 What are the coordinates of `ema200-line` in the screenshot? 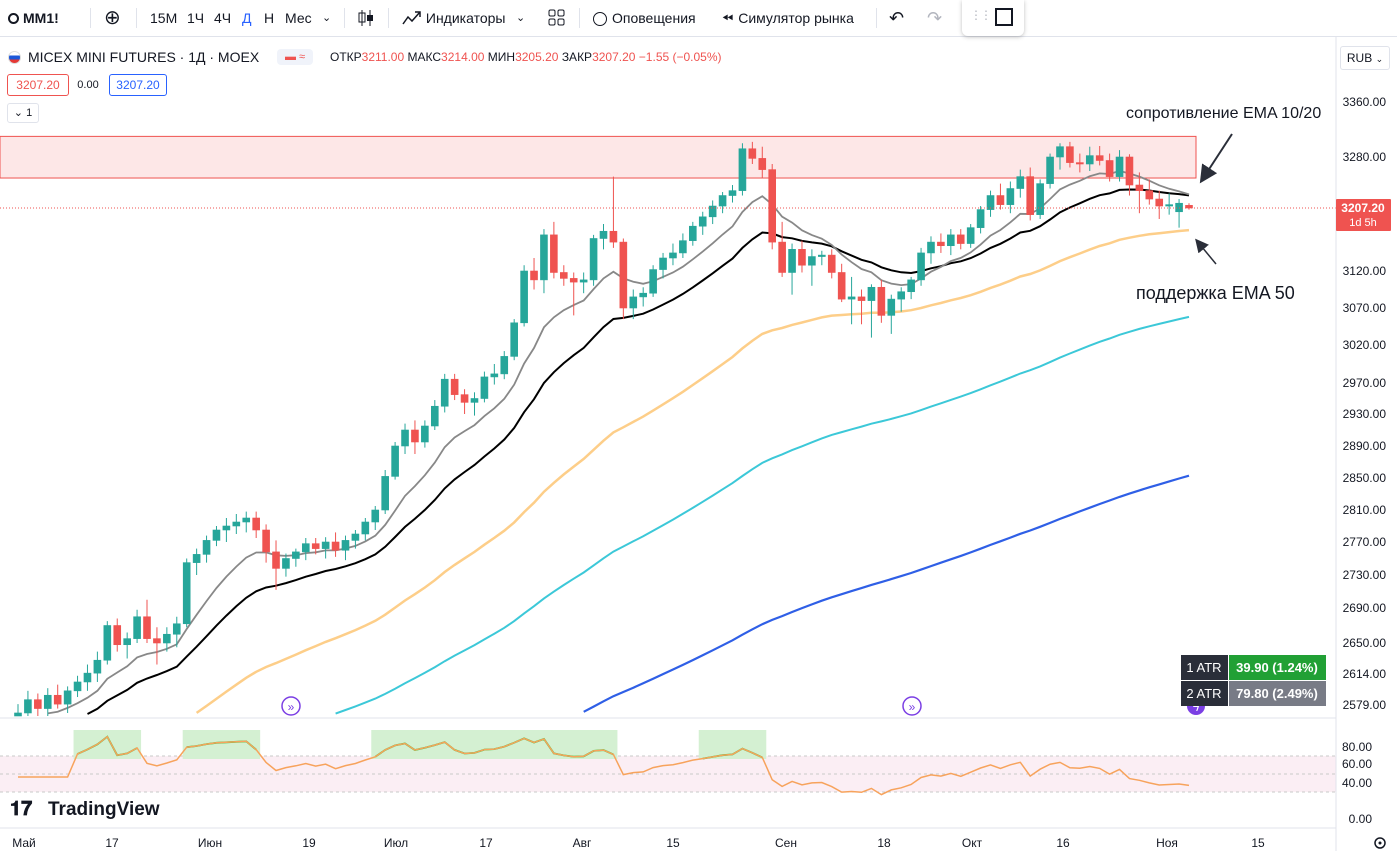 It's located at (886, 593).